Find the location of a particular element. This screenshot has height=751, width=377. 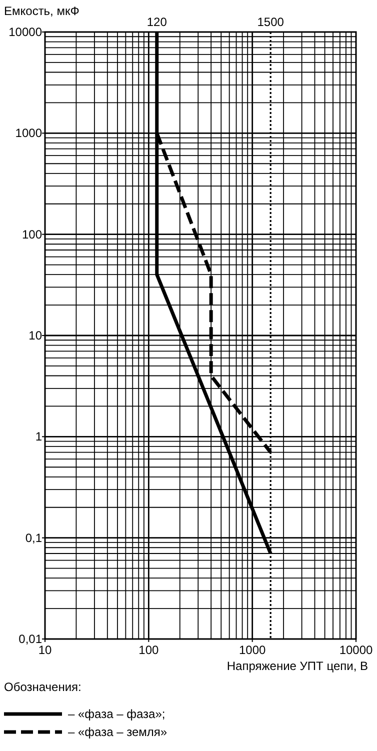

y-tick-label: 10000 is located at coordinates (25, 32).